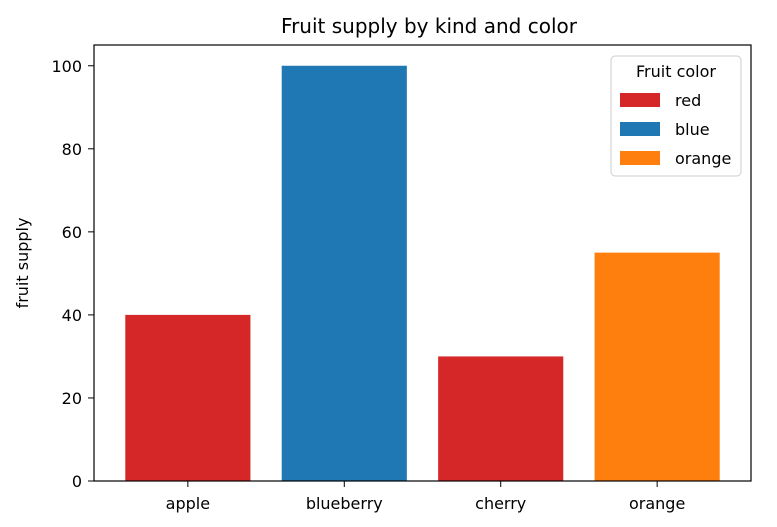 The image size is (777, 527). I want to click on legend-title: Fruit color, so click(676, 71).